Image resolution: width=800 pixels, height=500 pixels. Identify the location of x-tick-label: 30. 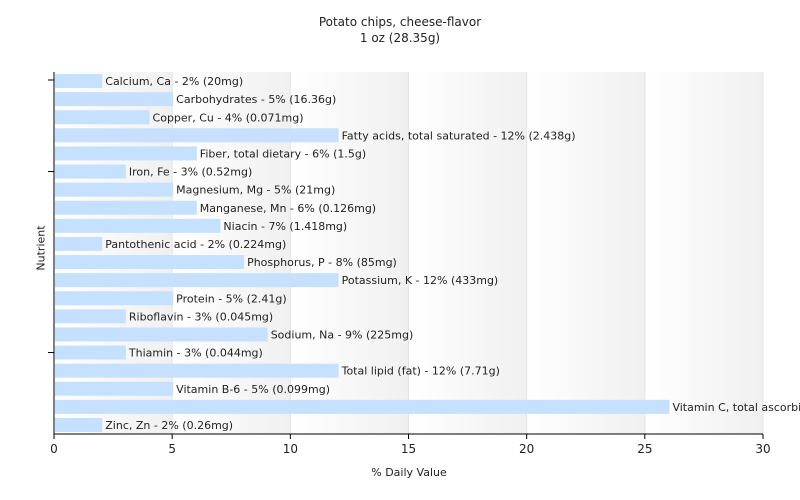
(762, 449).